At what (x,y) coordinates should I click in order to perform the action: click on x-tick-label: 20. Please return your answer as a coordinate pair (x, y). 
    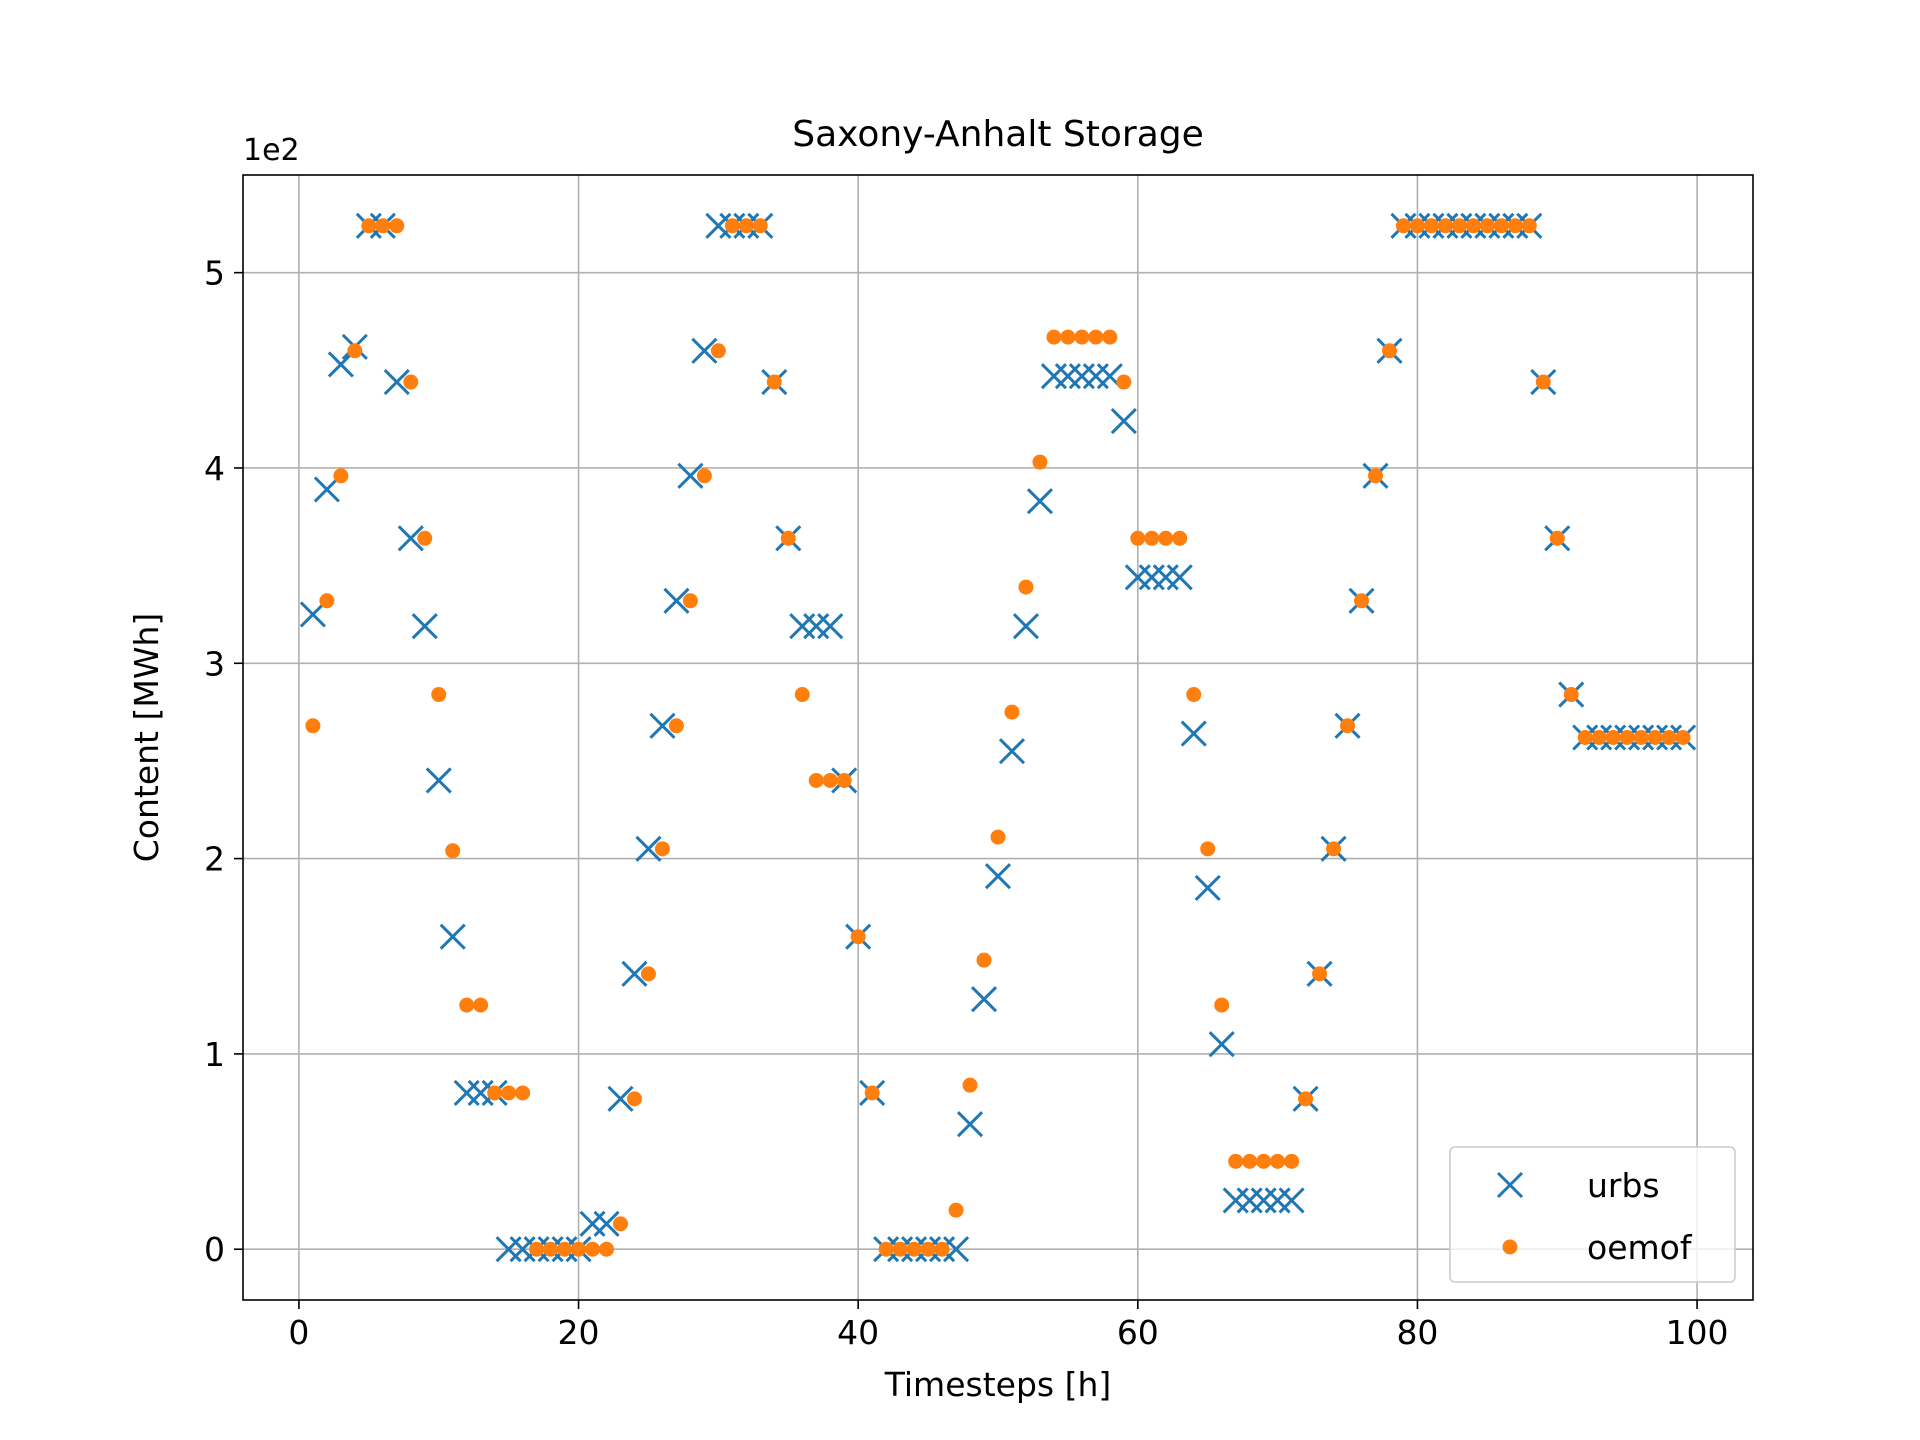
    Looking at the image, I should click on (579, 1332).